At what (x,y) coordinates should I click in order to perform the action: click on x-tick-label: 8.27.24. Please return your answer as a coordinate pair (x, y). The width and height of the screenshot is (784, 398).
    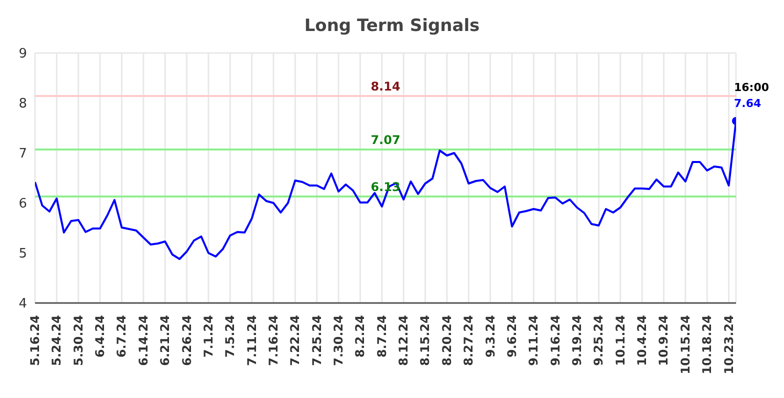
    Looking at the image, I should click on (469, 340).